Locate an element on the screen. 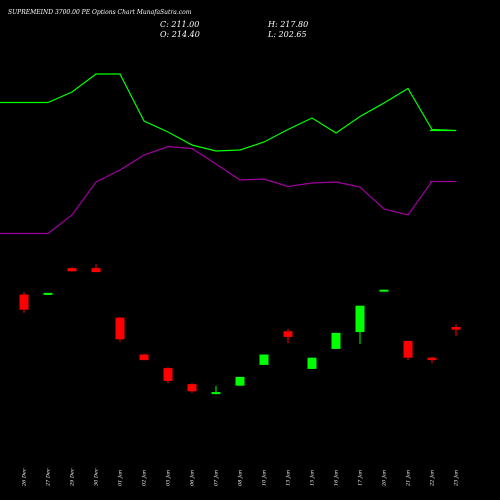  high-value: H: 217.80 is located at coordinates (288, 24).